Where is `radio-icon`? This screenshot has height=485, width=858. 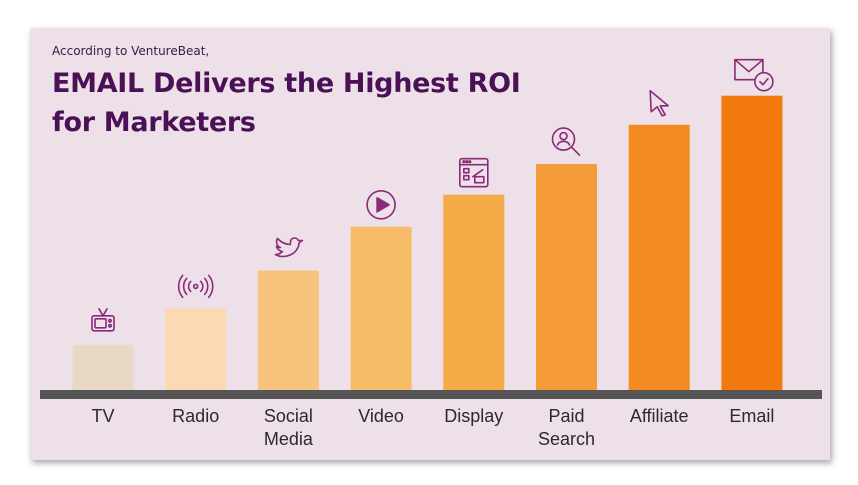
radio-icon is located at coordinates (195, 286).